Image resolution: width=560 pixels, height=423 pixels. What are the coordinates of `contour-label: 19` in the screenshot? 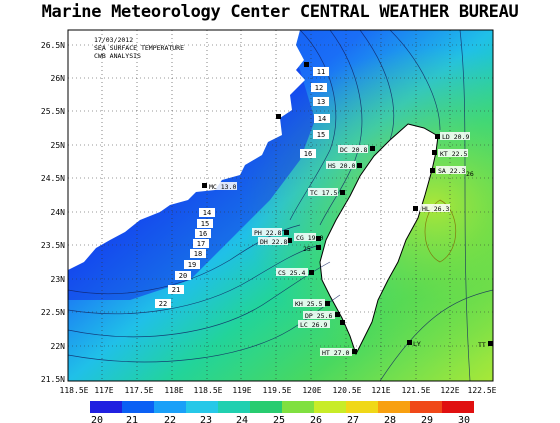 It's located at (192, 264).